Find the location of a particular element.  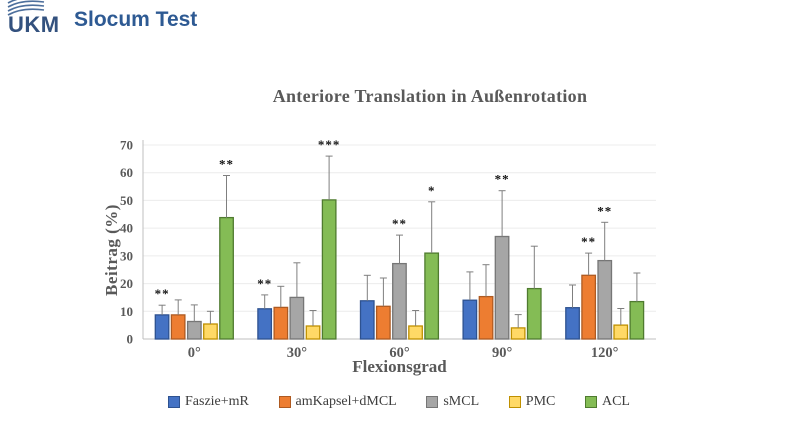

bar-ACL-90° is located at coordinates (534, 313).